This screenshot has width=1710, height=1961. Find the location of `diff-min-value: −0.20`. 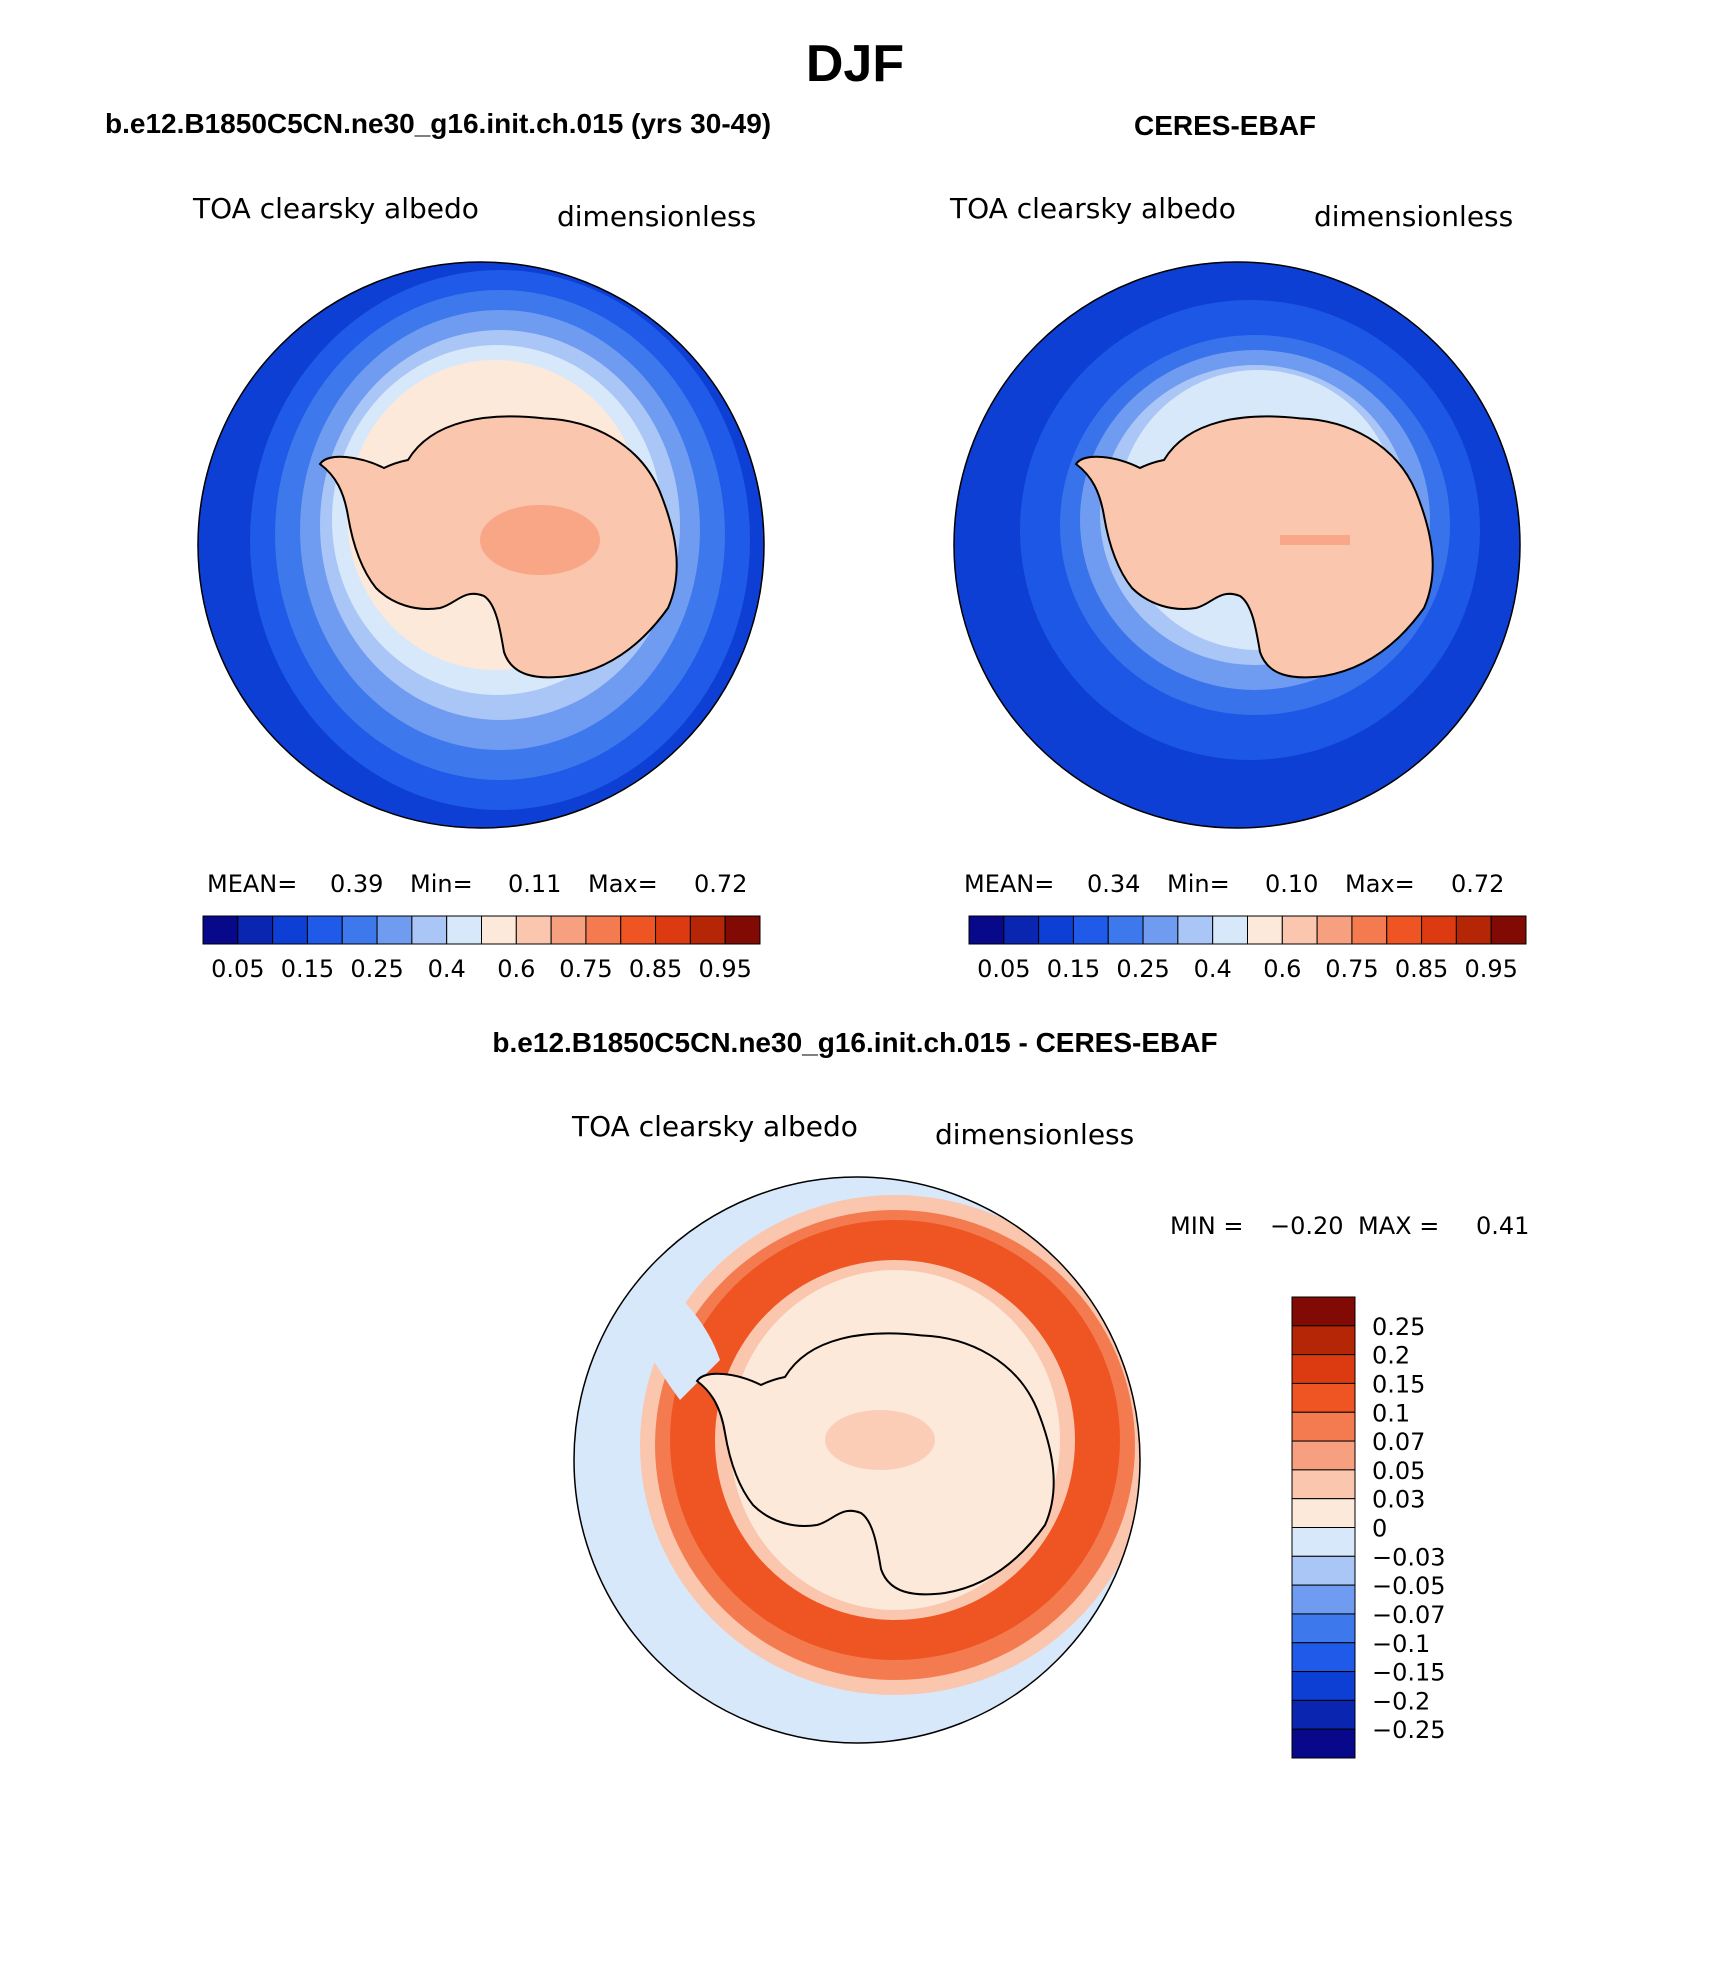

diff-min-value: −0.20 is located at coordinates (1307, 1226).